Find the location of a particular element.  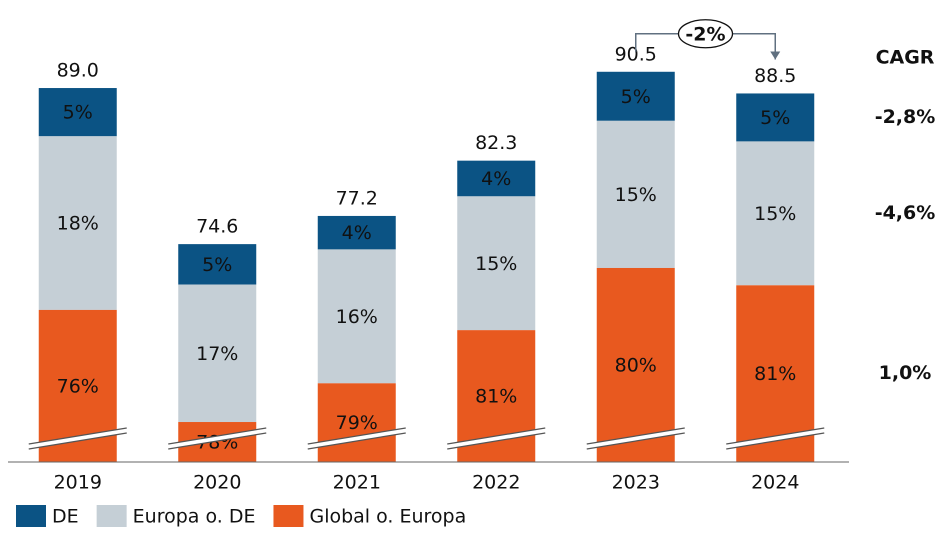

cagr-title: CAGR is located at coordinates (905, 58).